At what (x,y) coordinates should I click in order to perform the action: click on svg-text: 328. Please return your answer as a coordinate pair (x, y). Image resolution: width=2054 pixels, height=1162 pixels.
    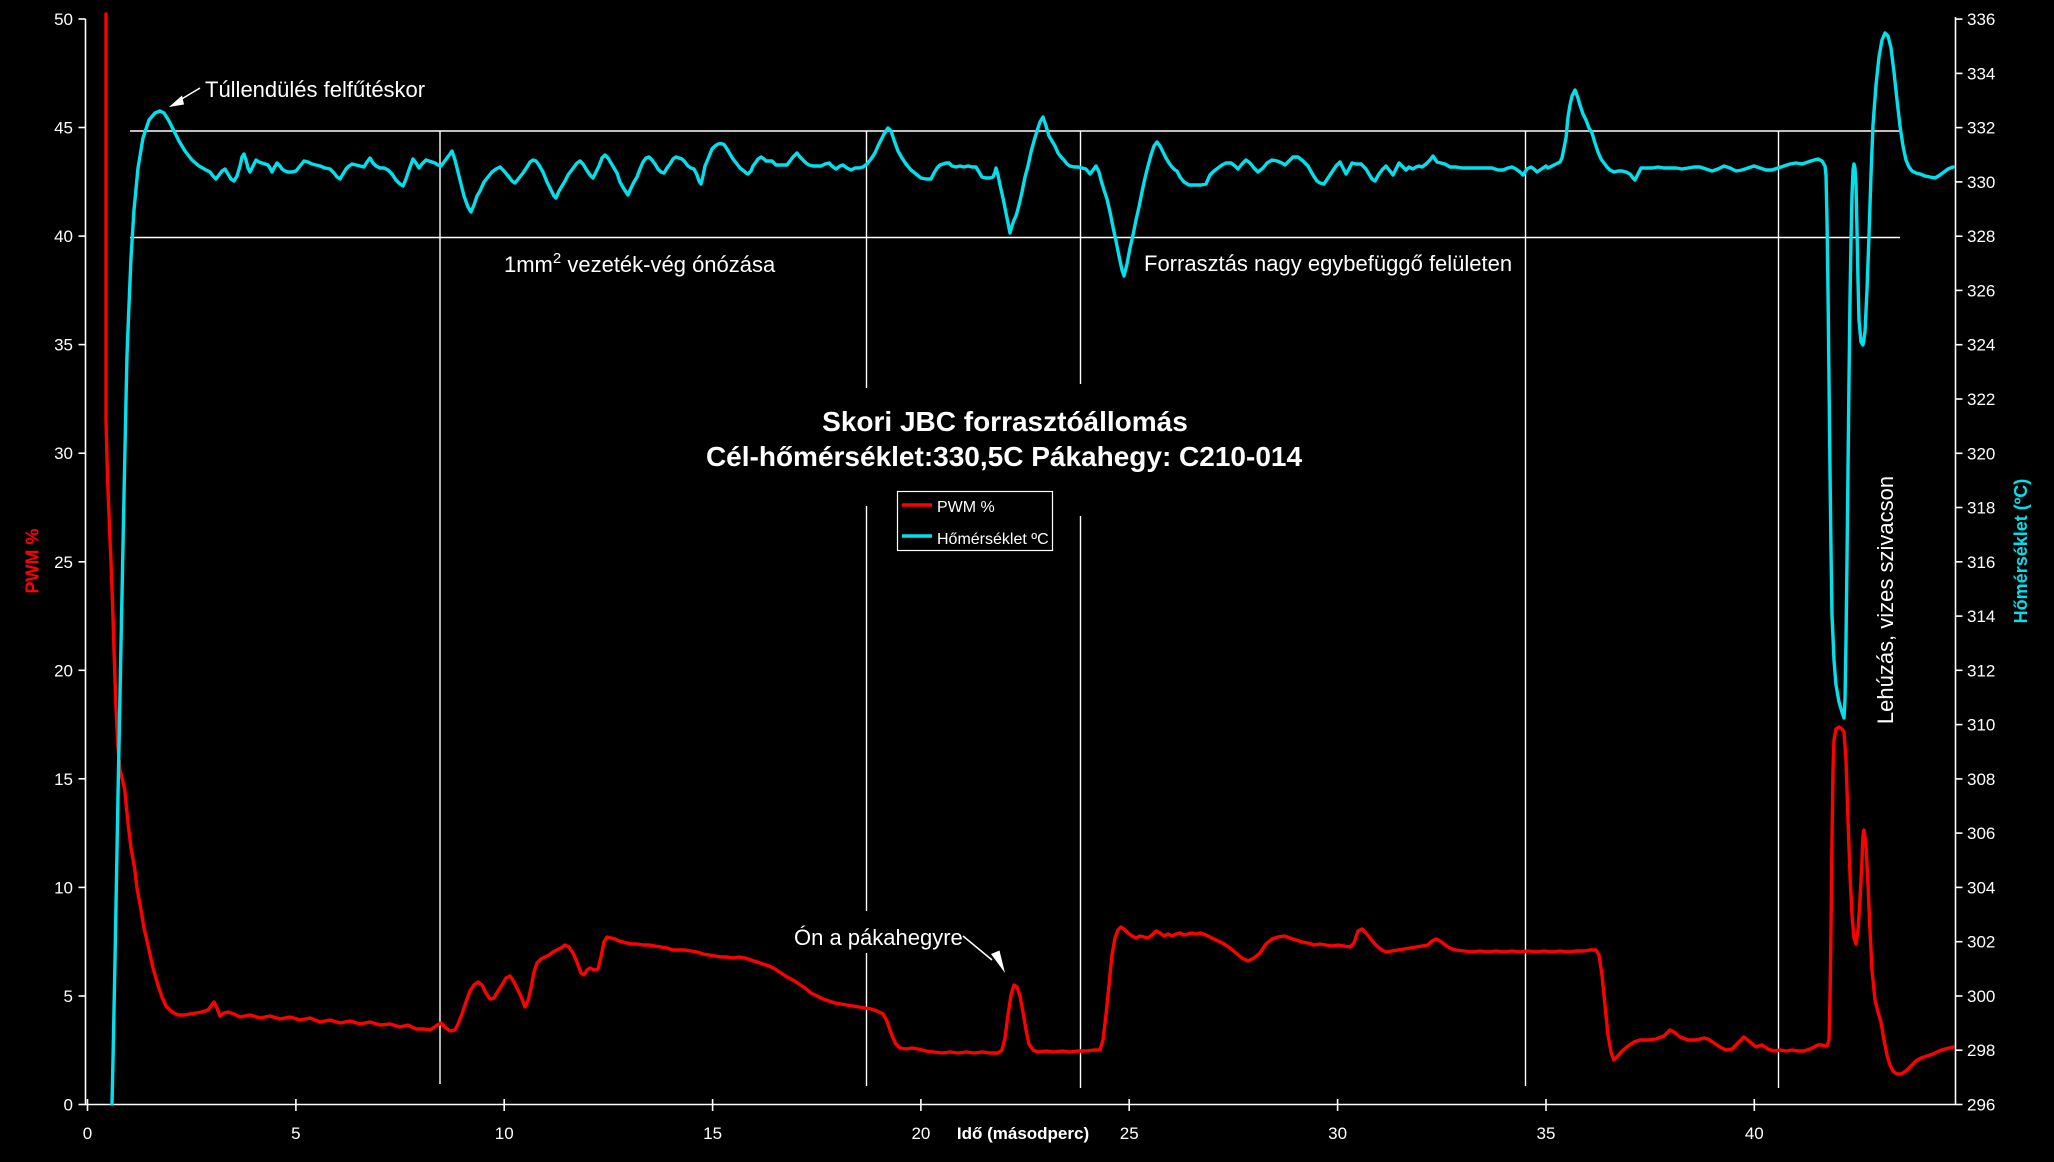
    Looking at the image, I should click on (1981, 236).